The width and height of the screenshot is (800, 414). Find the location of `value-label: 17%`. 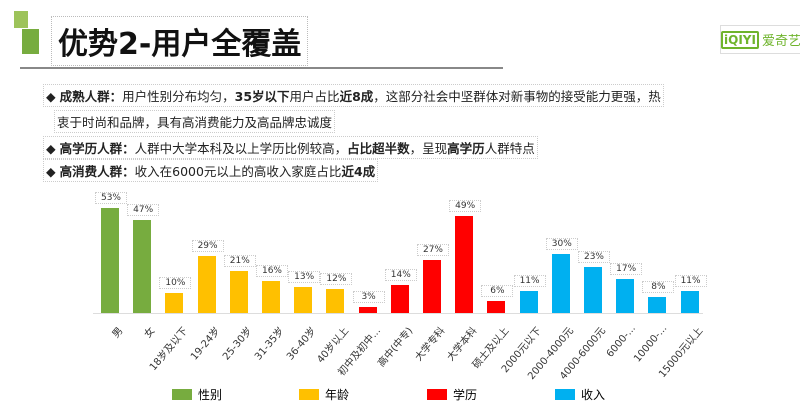

value-label: 17% is located at coordinates (626, 269).